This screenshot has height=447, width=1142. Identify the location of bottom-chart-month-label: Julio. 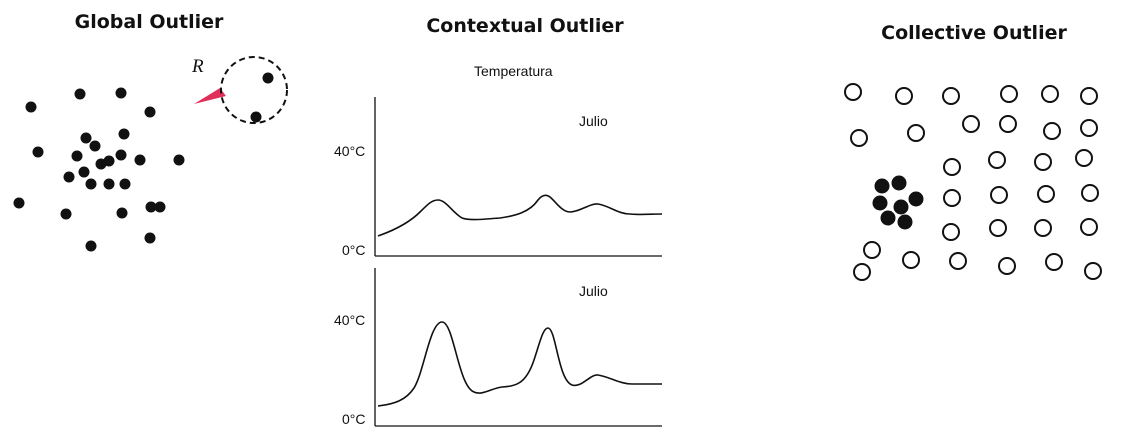
(593, 291).